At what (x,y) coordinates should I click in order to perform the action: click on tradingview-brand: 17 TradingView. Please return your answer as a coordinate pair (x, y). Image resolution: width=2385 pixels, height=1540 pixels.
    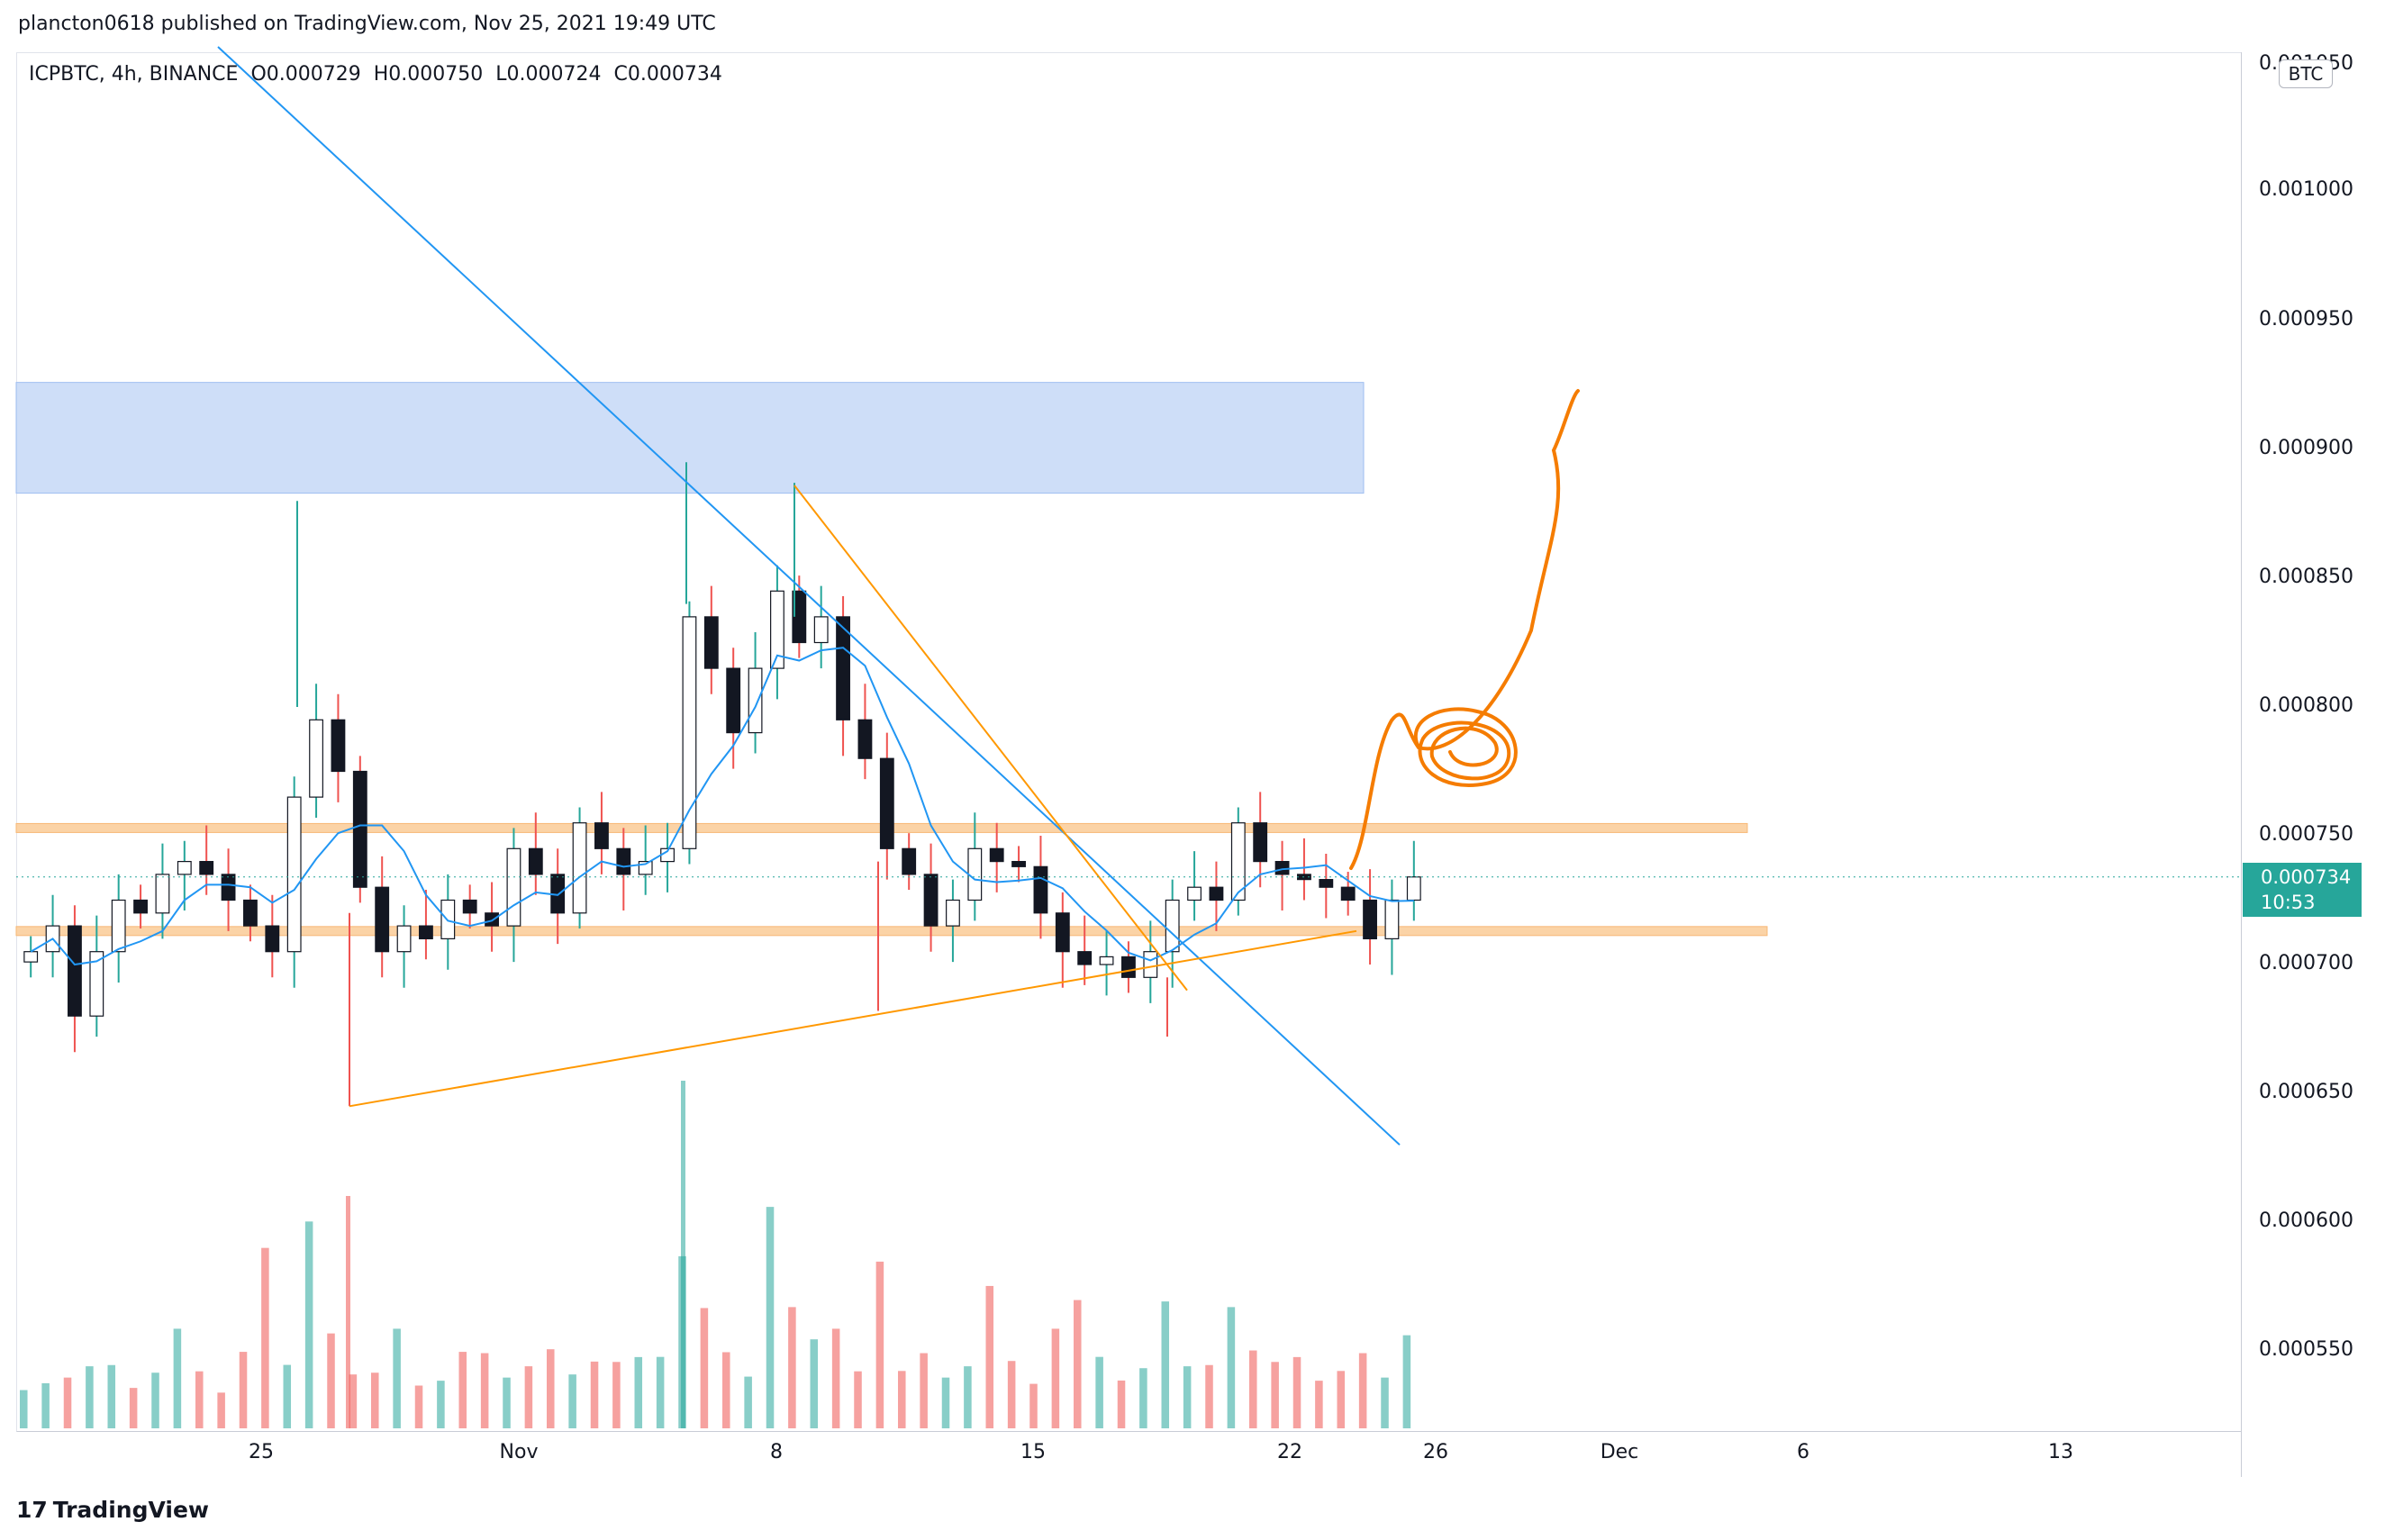
    Looking at the image, I should click on (112, 1510).